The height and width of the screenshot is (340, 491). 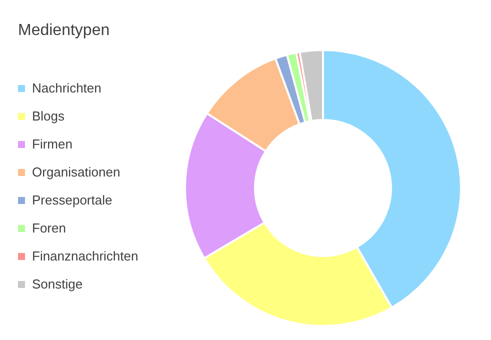 What do you see at coordinates (85, 256) in the screenshot?
I see `legend-label: Finanznachrichten` at bounding box center [85, 256].